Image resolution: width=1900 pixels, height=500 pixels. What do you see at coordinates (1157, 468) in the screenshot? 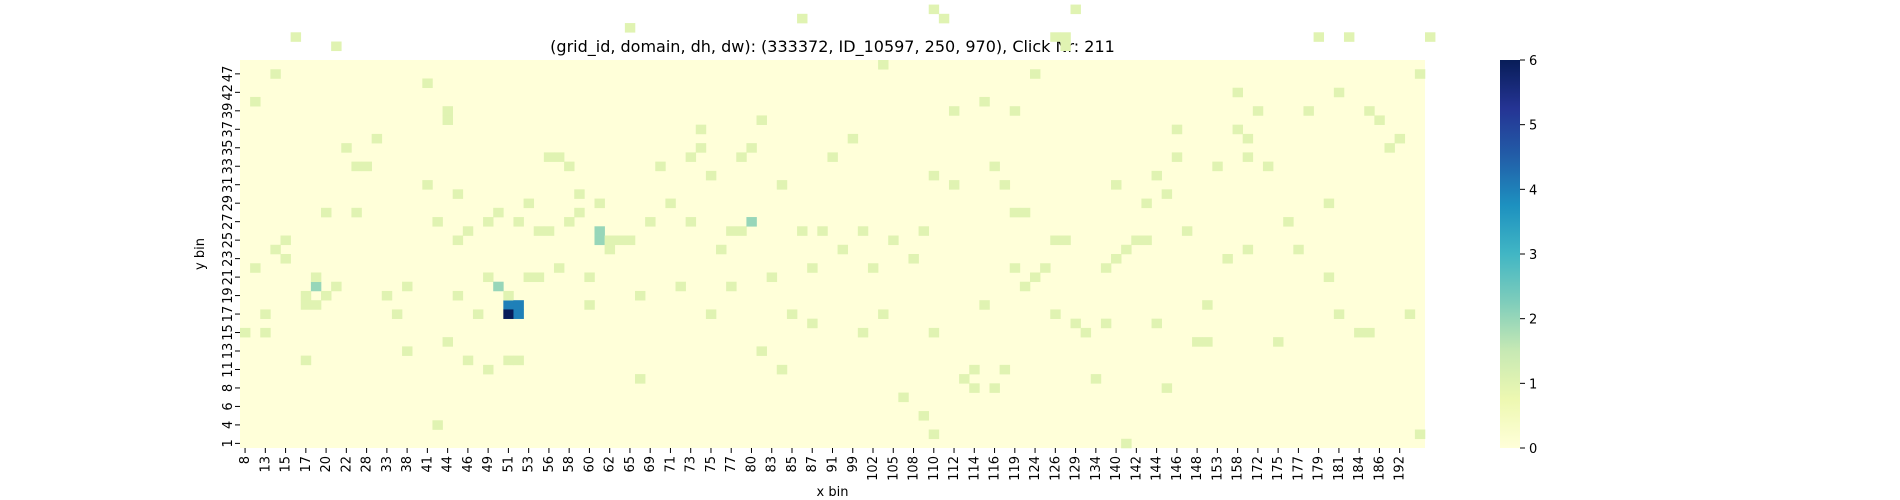
I see `x-tick-label: 144` at bounding box center [1157, 468].